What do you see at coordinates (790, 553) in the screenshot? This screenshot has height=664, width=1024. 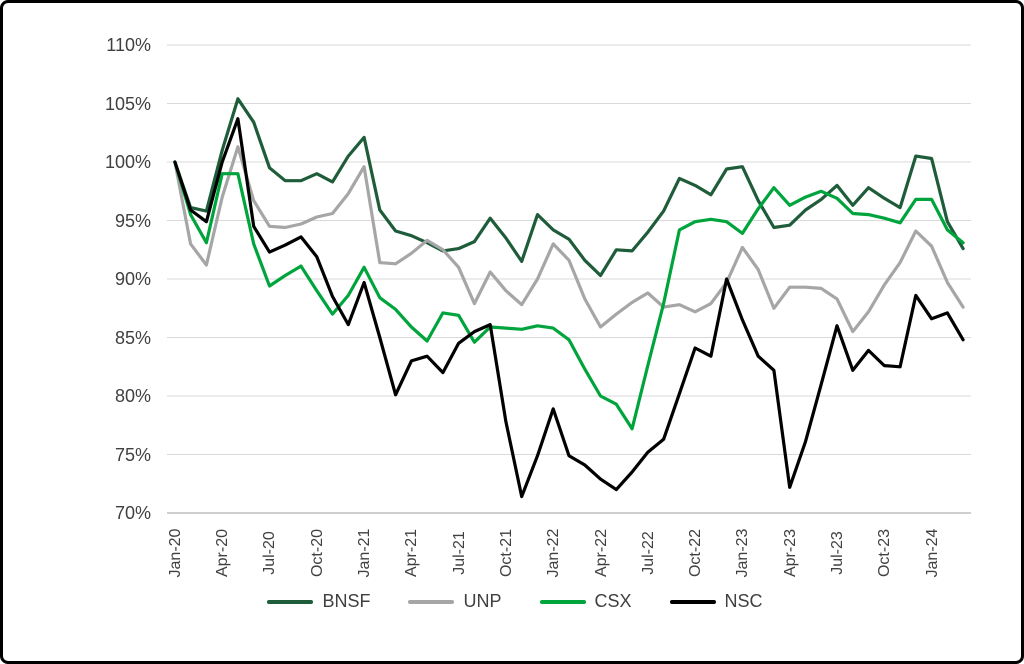 I see `x-tick-label-apr-23: Apr-23` at bounding box center [790, 553].